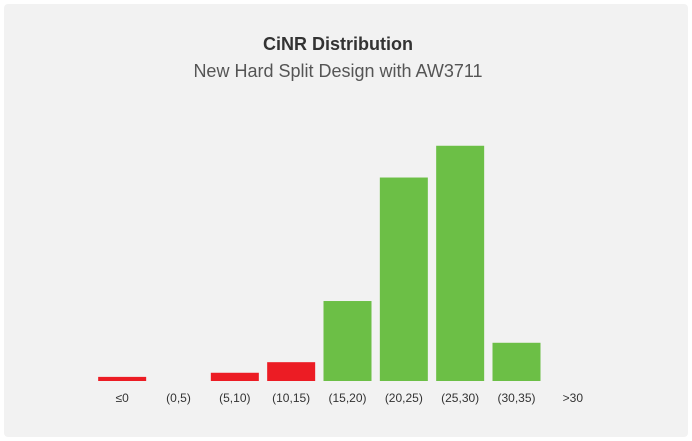 This screenshot has width=692, height=441. Describe the element at coordinates (291, 398) in the screenshot. I see `x-tick-label: (10,15)` at that location.